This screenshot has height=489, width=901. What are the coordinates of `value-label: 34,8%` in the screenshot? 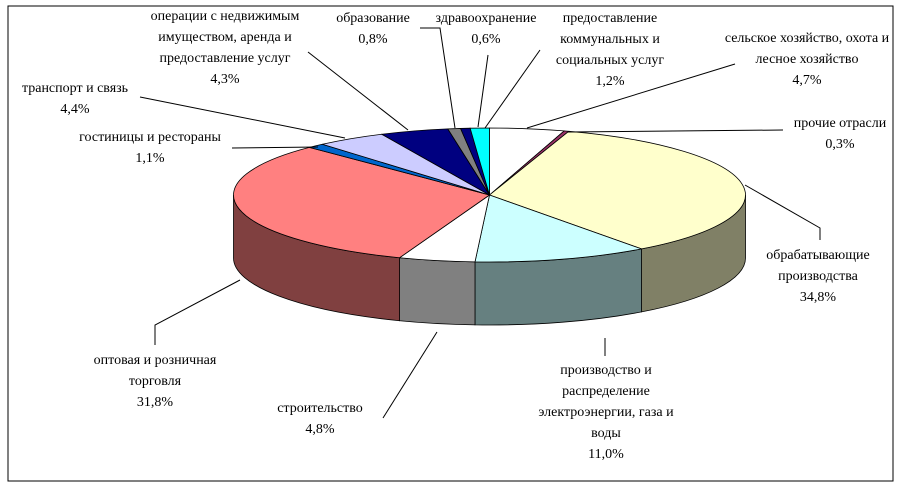 It's located at (818, 297).